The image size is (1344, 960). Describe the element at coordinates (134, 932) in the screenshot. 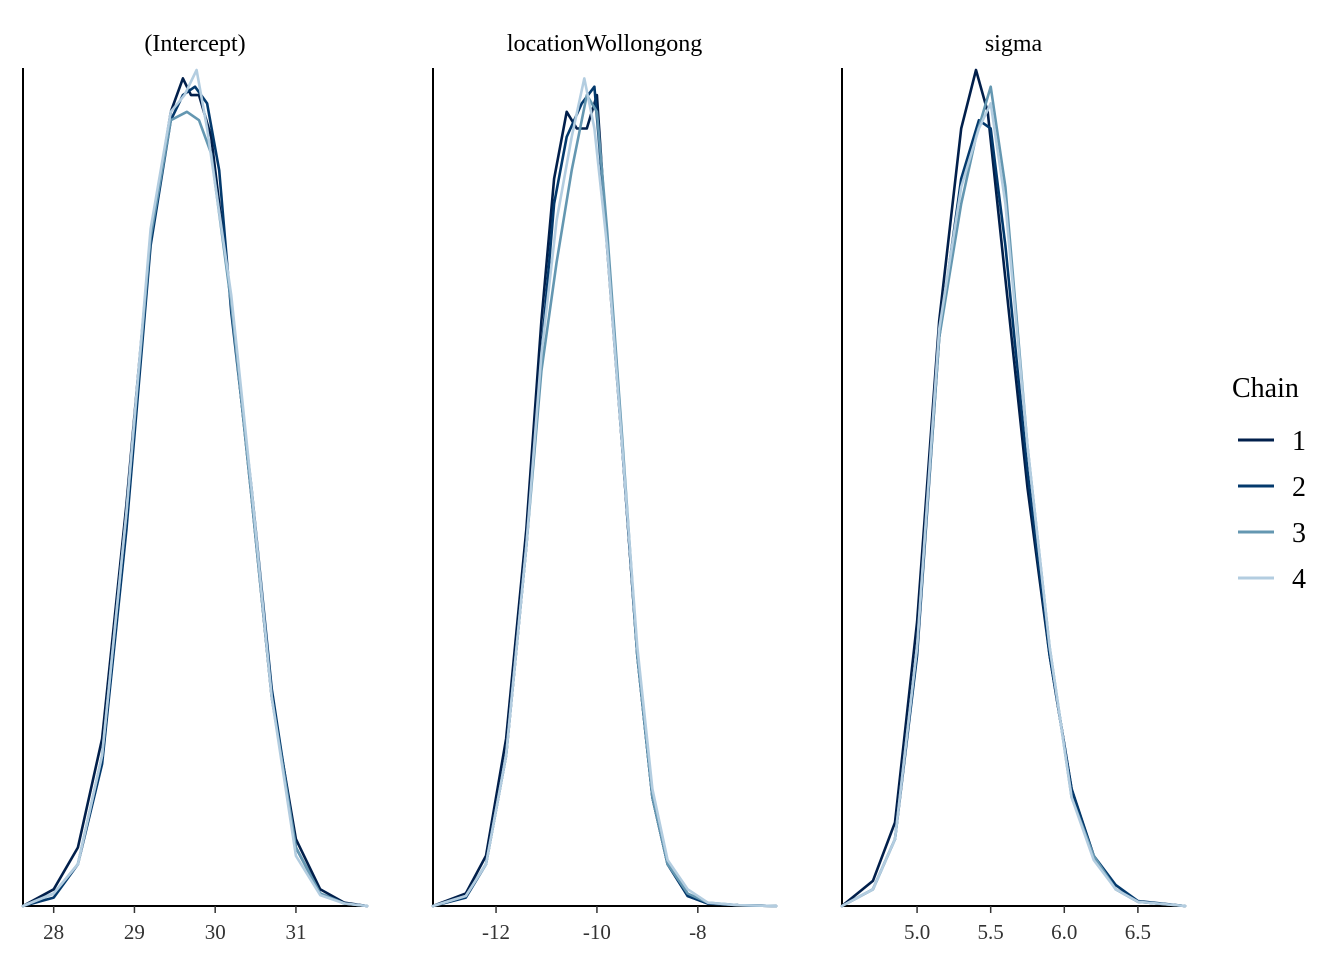

I see `x-tick-label: 29` at that location.